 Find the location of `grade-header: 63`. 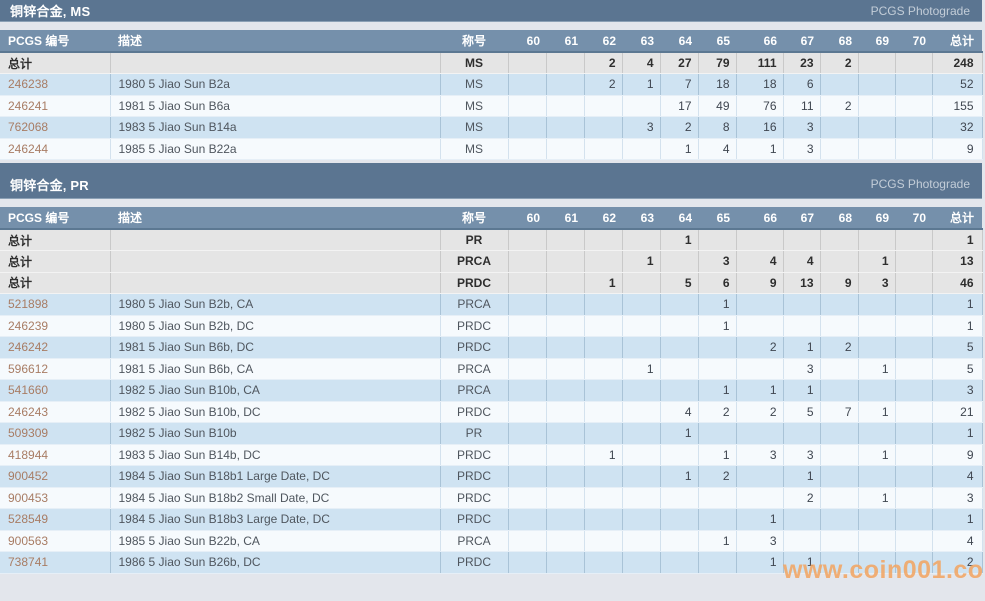

grade-header: 63 is located at coordinates (641, 41).